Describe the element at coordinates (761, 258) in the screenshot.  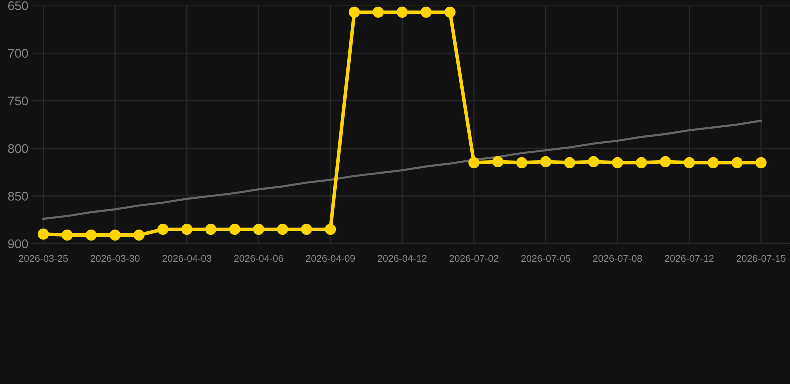
I see `x-tick-label: 2026-07-15` at that location.